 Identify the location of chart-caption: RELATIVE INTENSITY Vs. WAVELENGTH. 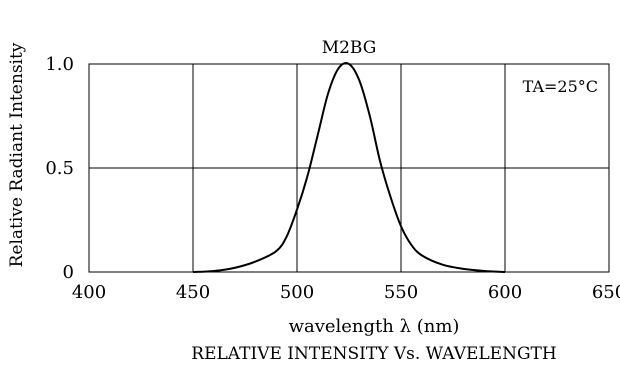
(373, 354).